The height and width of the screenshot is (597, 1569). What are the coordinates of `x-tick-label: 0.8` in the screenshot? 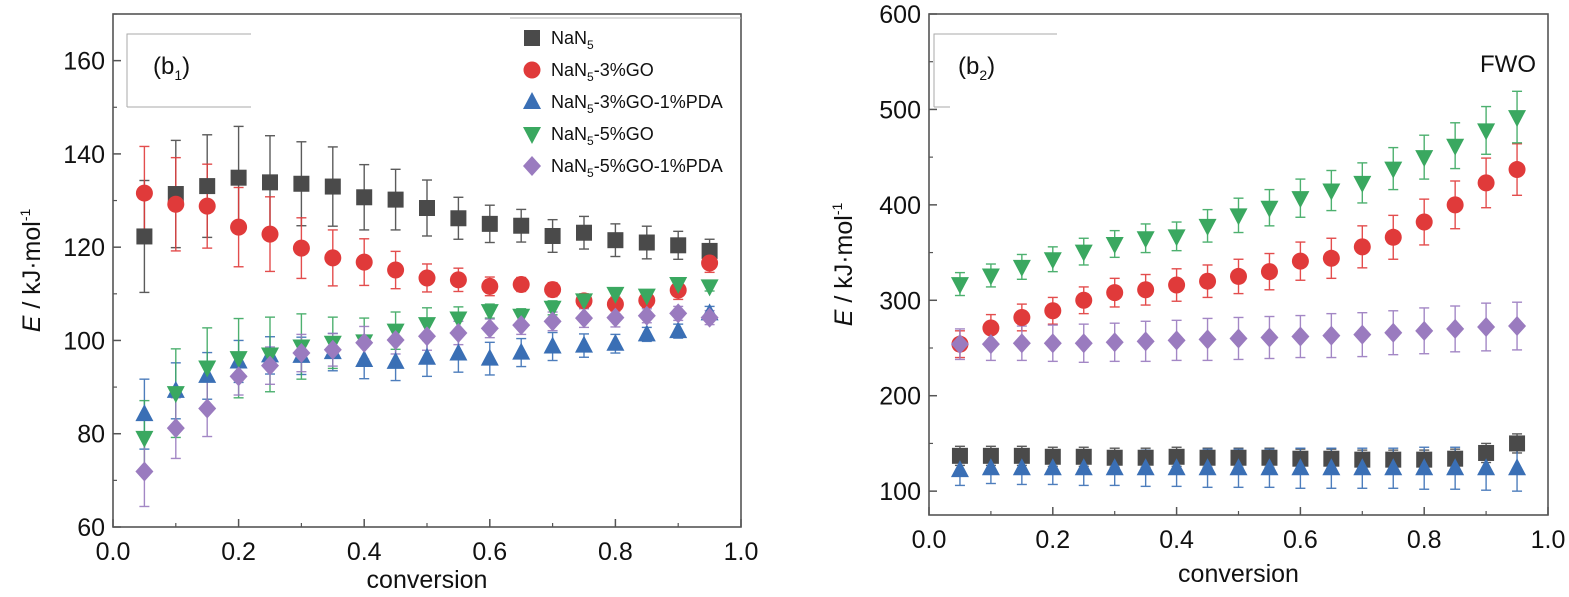 It's located at (615, 552).